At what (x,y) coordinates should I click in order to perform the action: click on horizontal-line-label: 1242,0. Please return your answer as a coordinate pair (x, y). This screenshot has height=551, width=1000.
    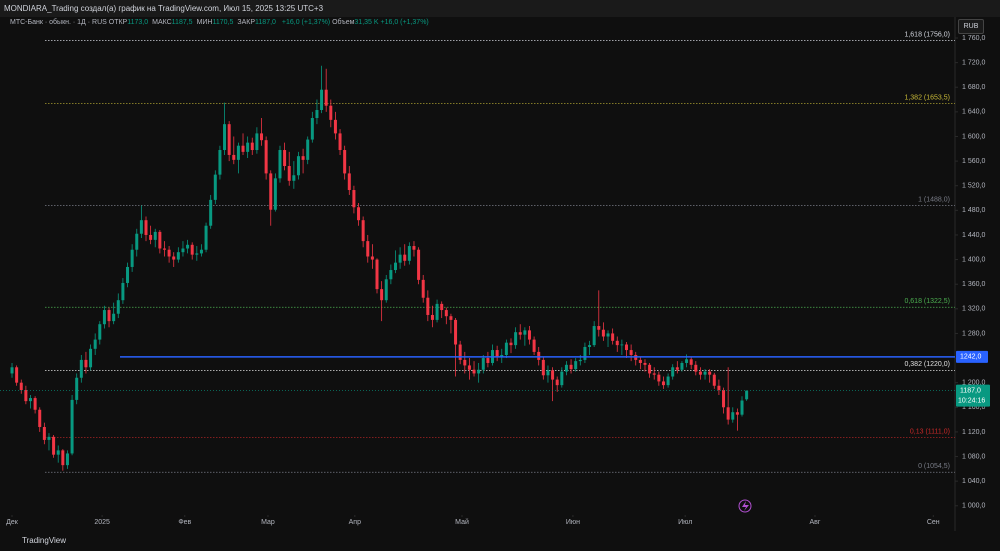
    Looking at the image, I should click on (971, 357).